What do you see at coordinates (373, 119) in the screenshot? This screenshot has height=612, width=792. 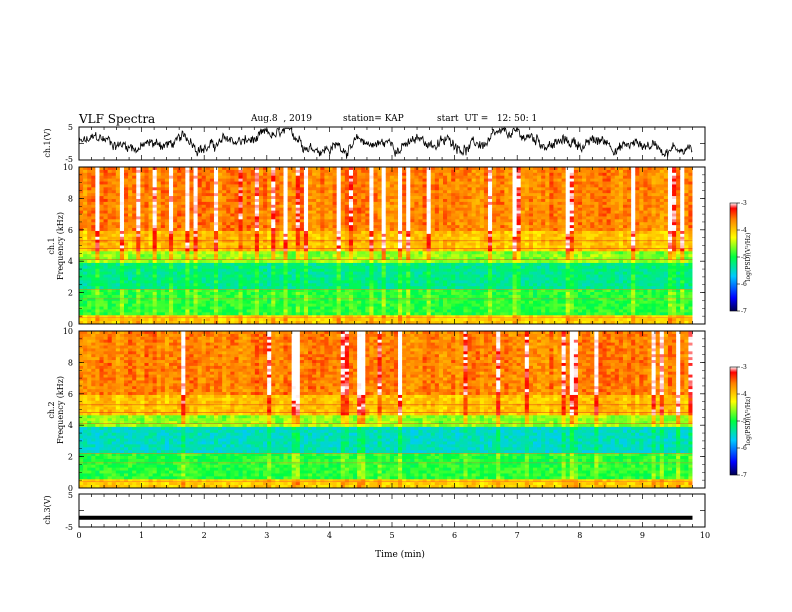 I see `header-station: station= KAP` at bounding box center [373, 119].